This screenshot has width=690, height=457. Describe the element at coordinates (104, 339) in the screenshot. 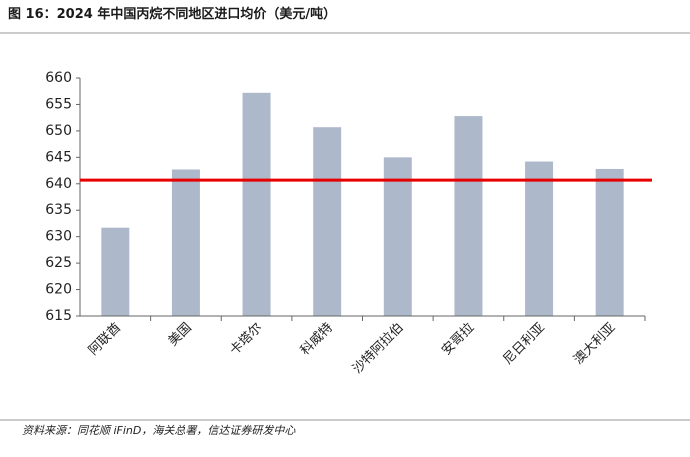

I see `x-tick-label: 阿联酋` at that location.